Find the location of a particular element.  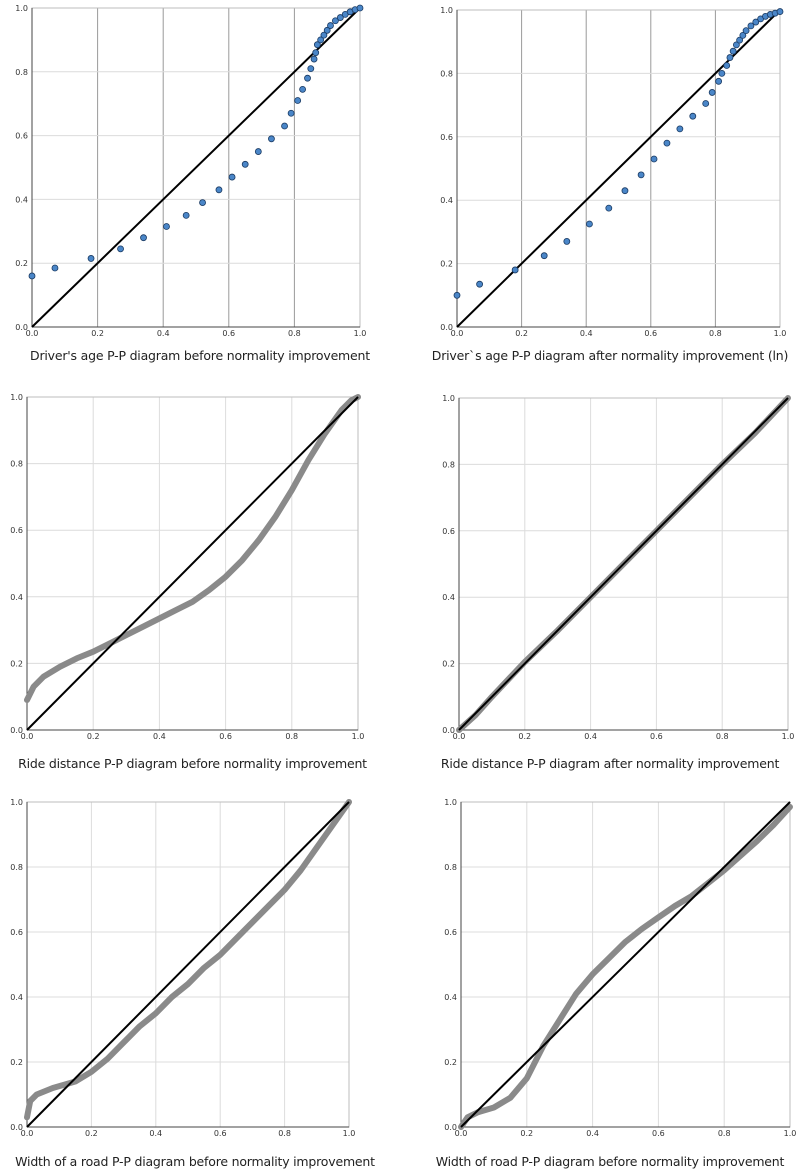

chart-3: 0.0 0.2 0.4 0.6 0.8 1.0 0.0 0.2 0.4 0.6 0.8 1.0 is located at coordinates (187, 567).